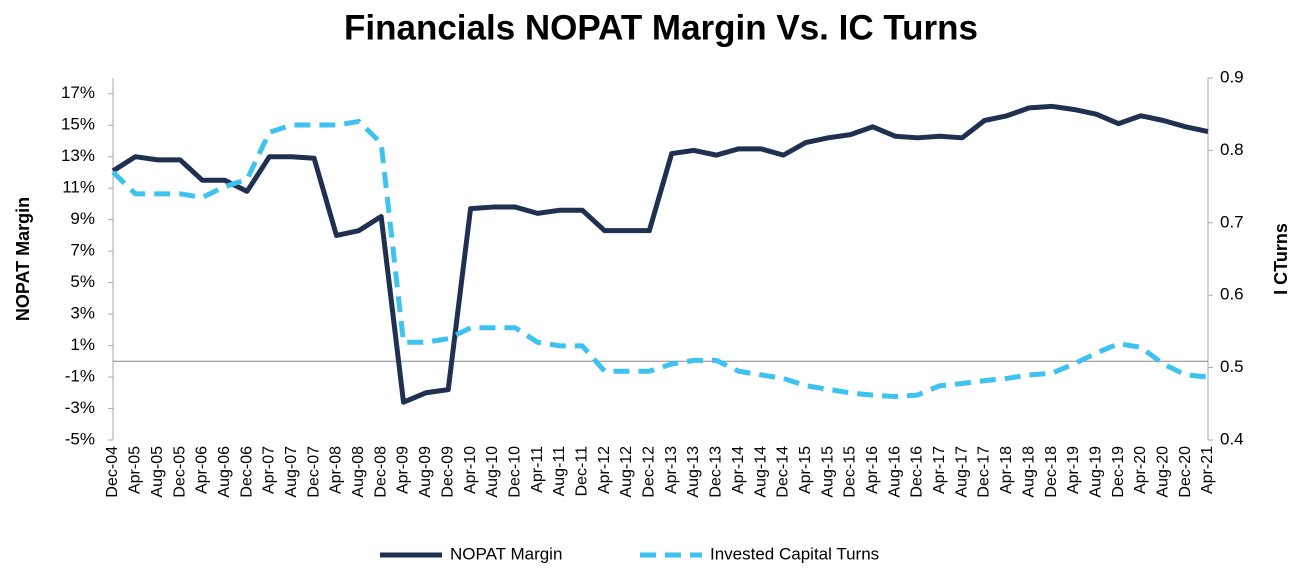 This screenshot has height=574, width=1302. I want to click on x-tick-label: Apr-09, so click(403, 470).